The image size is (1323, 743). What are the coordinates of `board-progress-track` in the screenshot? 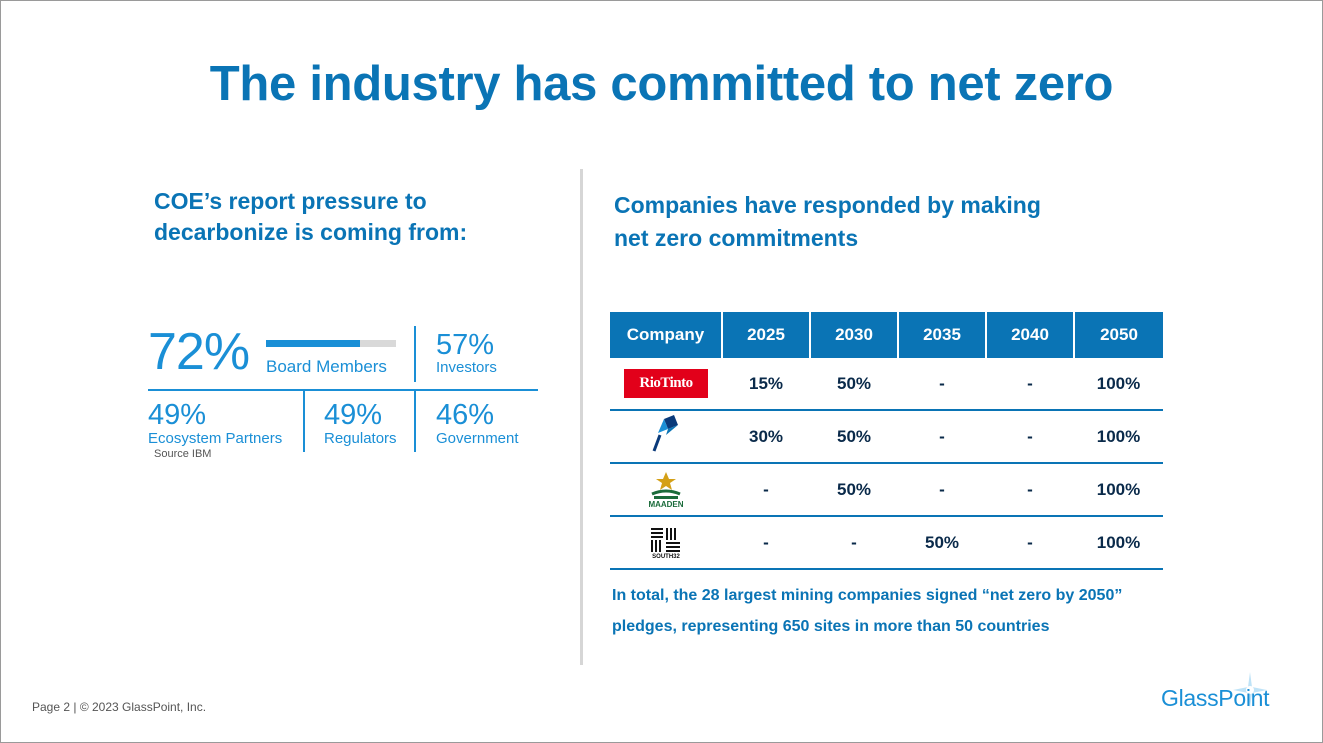 It's located at (331, 343).